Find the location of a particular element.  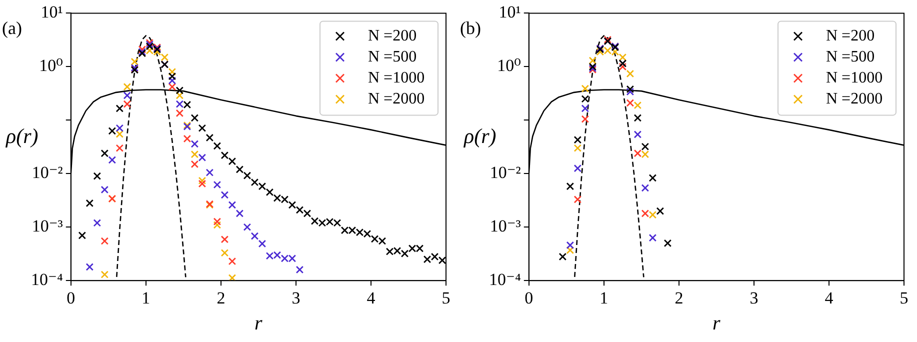

text: (a) is located at coordinates (12, 28).